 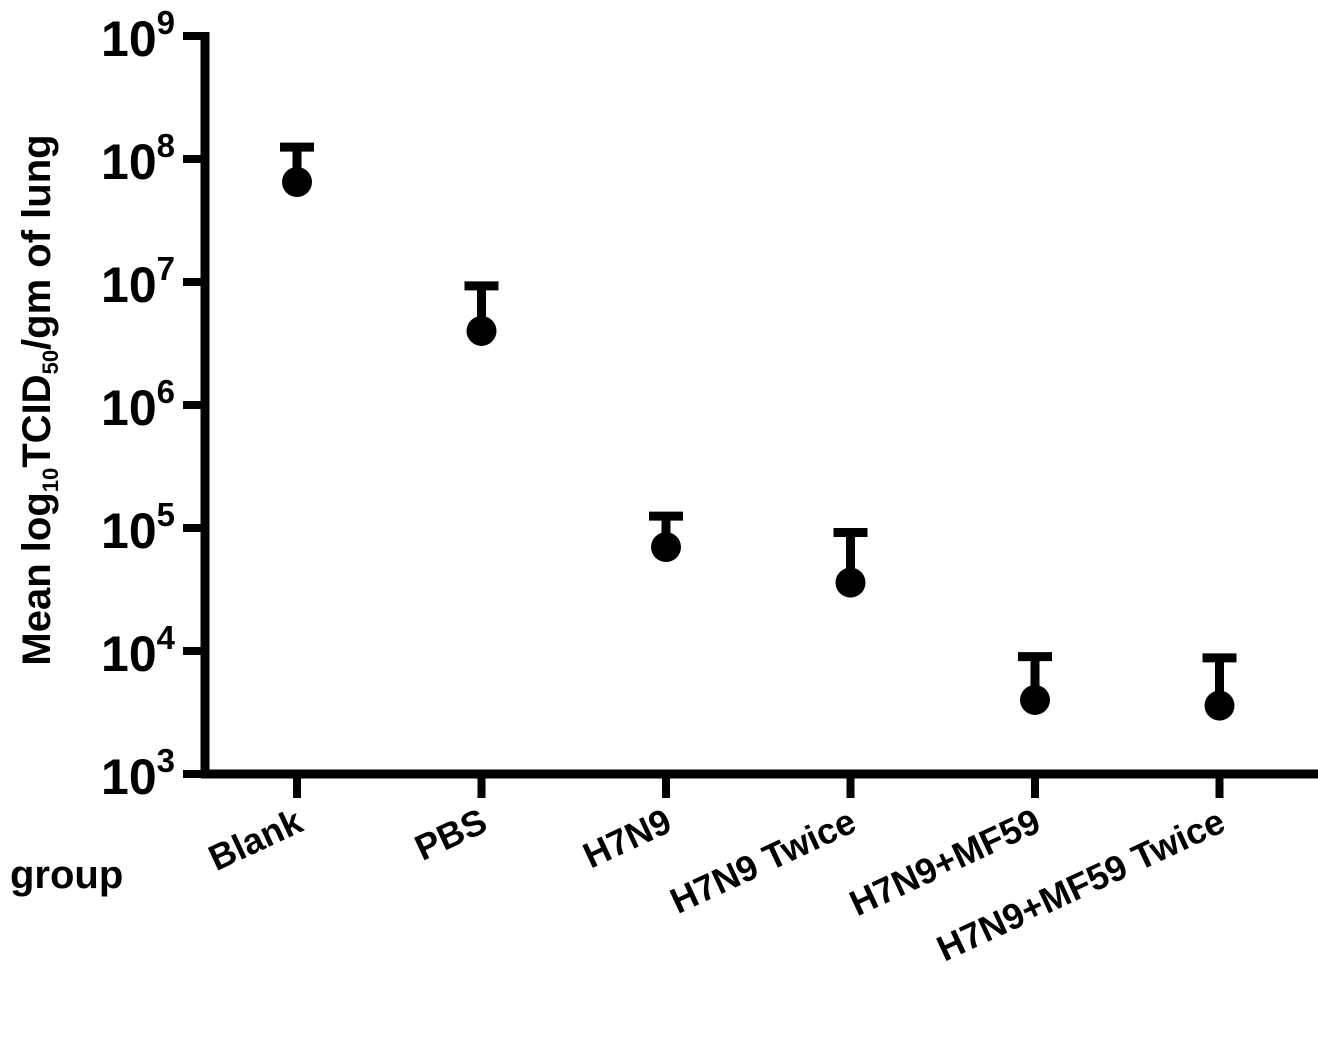 What do you see at coordinates (129, 39) in the screenshot?
I see `y-tick-base-6: 10` at bounding box center [129, 39].